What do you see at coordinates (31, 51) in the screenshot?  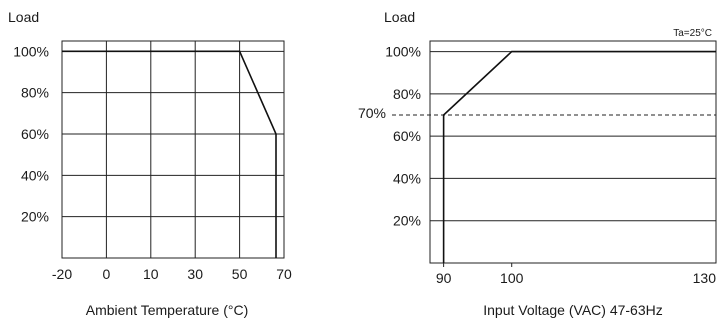 I see `chart1-y-tick-label: 100%` at bounding box center [31, 51].